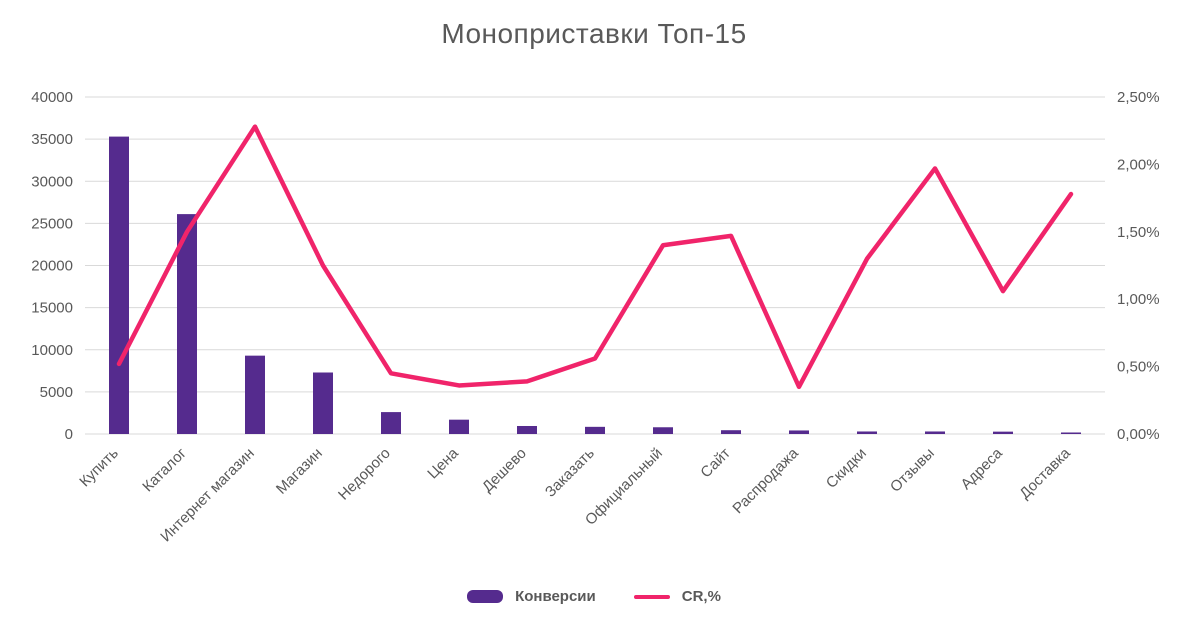 This screenshot has width=1188, height=633. Describe the element at coordinates (52, 97) in the screenshot. I see `left-axis-tick-label: 40000` at that location.